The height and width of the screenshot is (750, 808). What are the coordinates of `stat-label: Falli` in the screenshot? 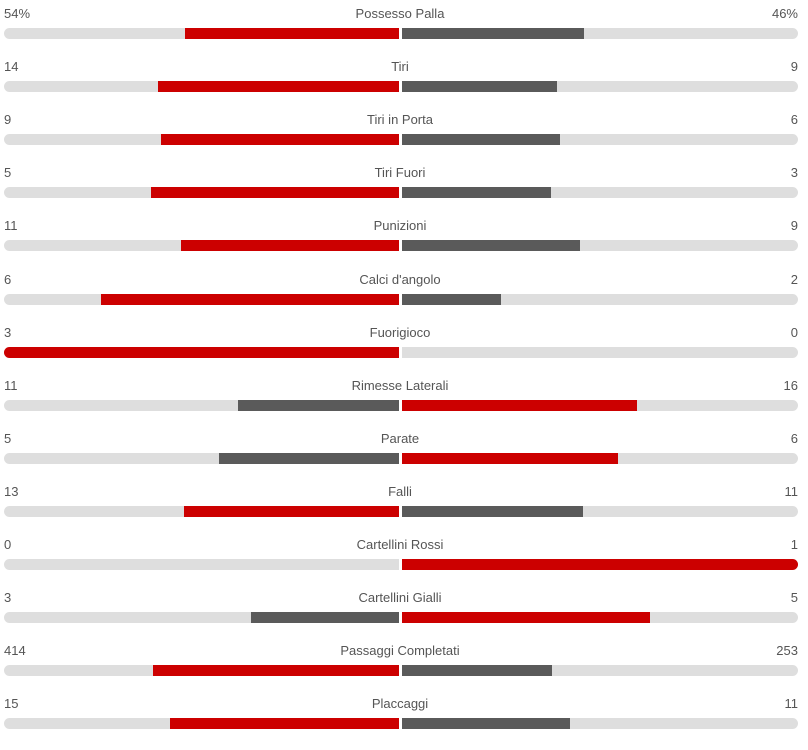 It's located at (400, 491).